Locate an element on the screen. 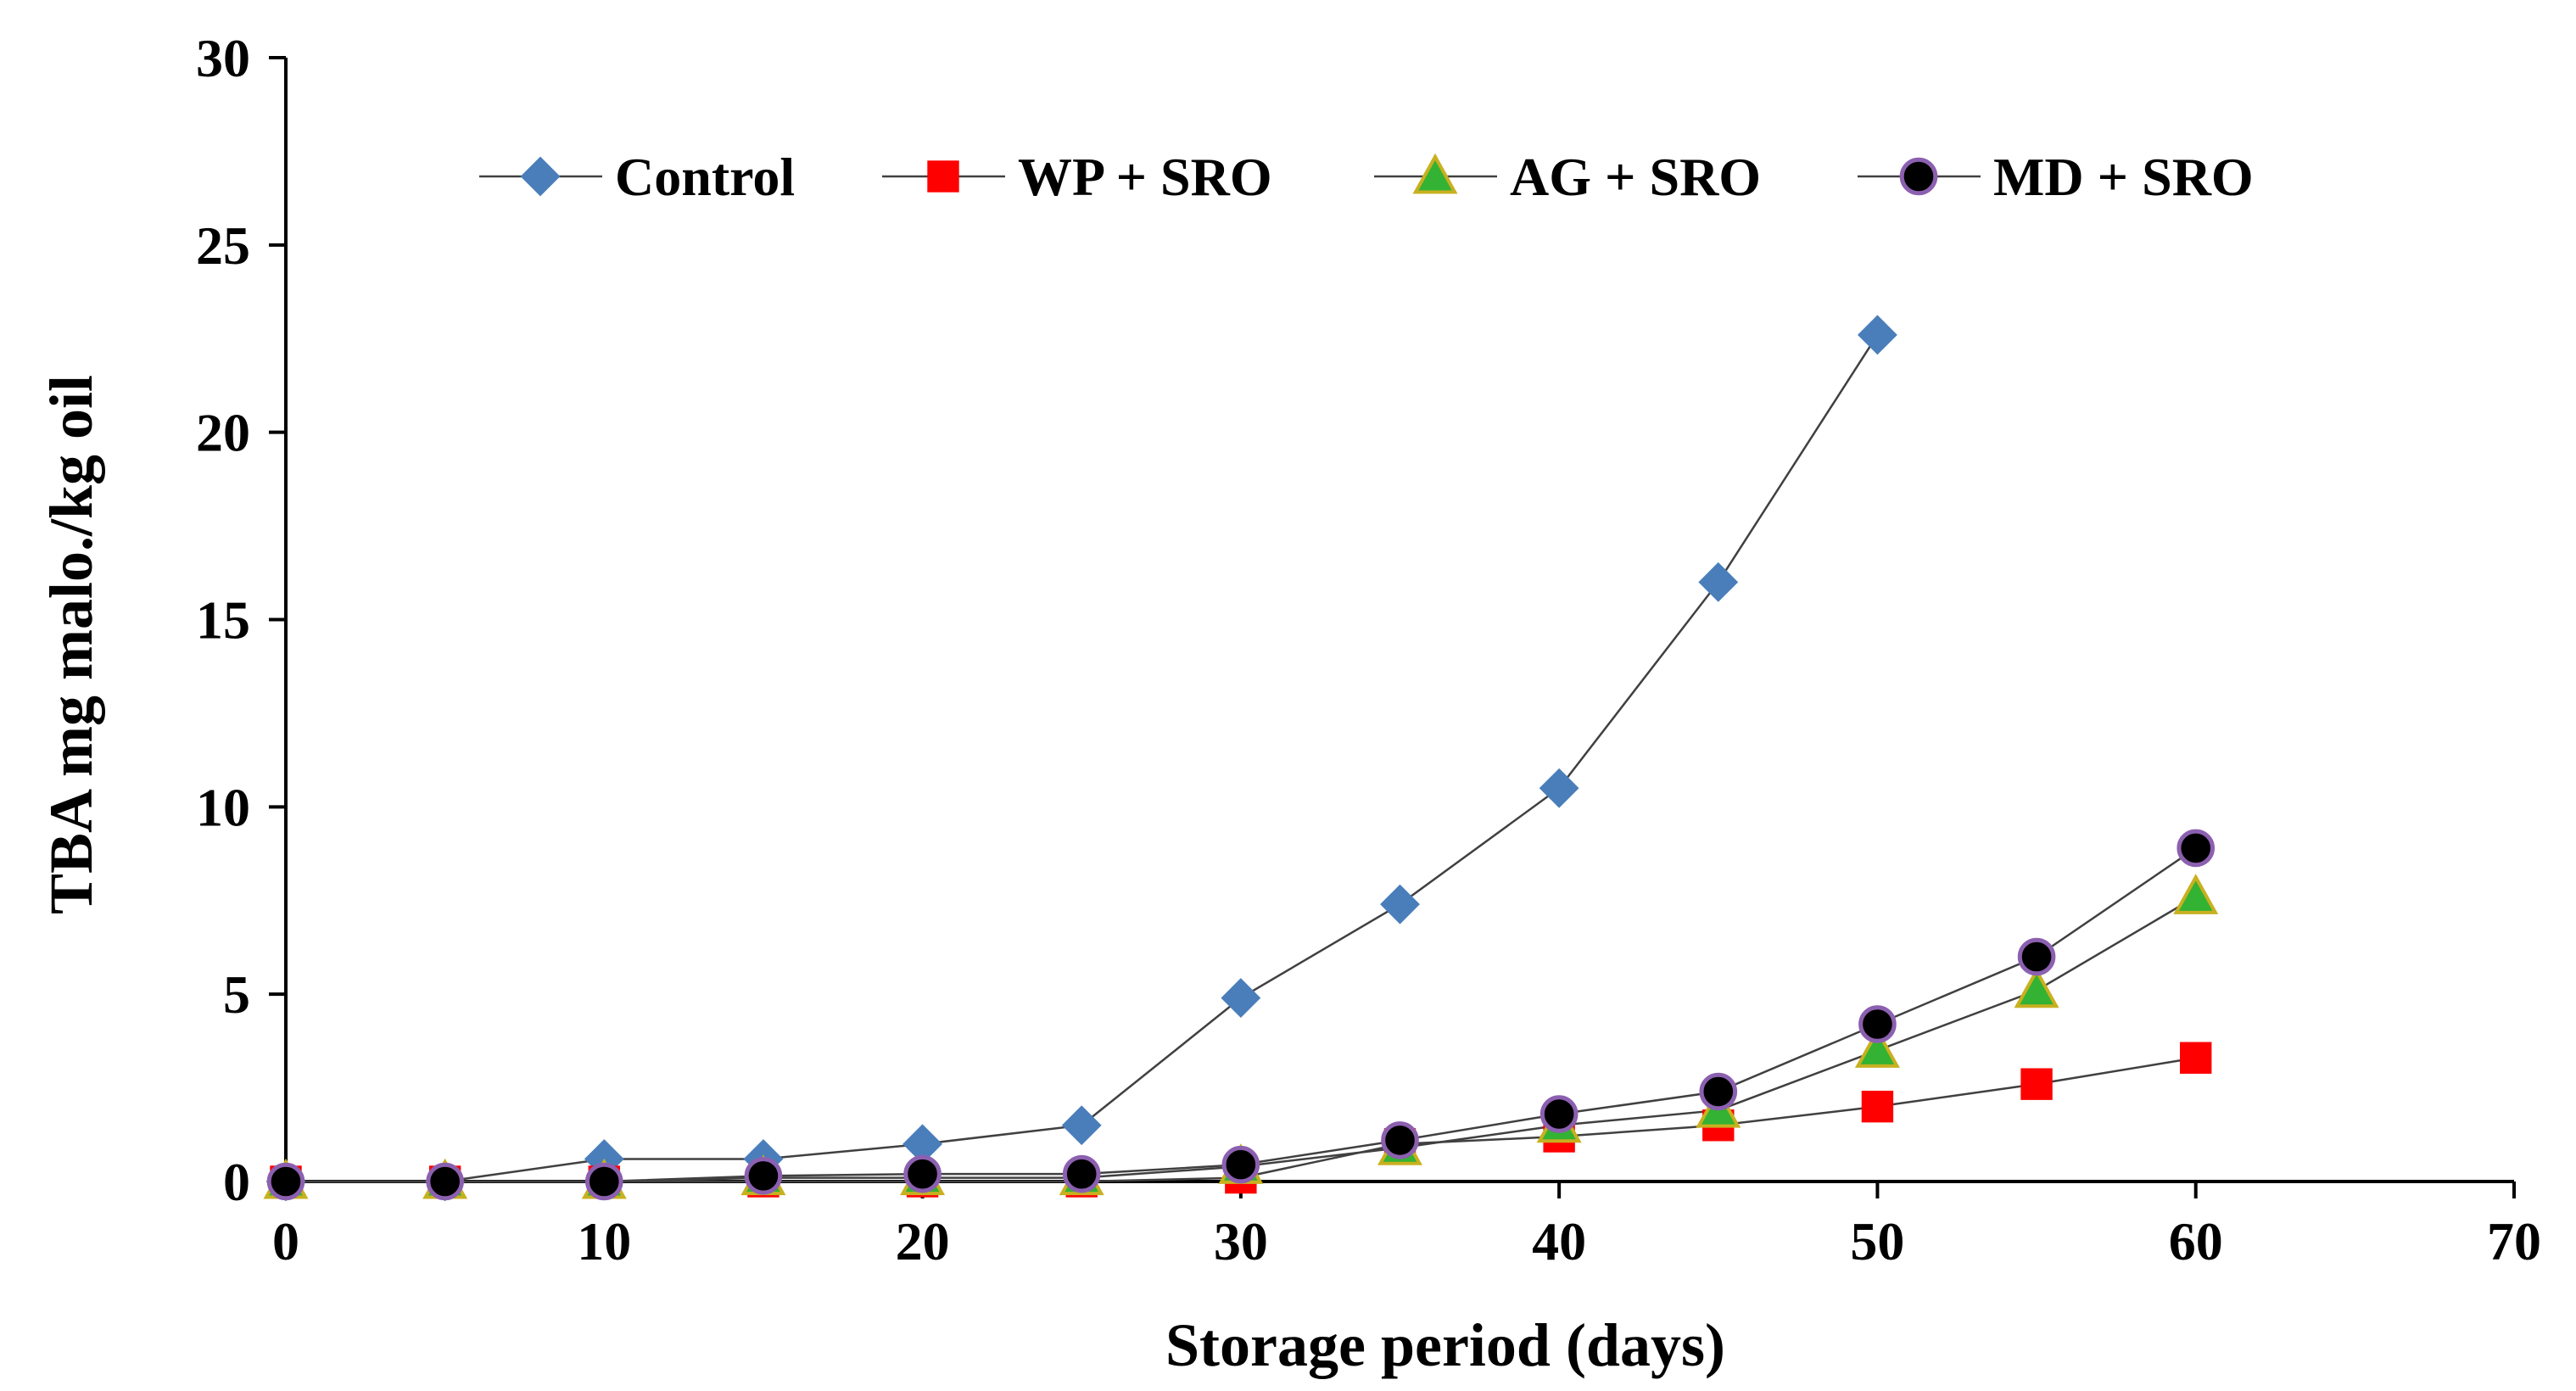 This screenshot has height=1391, width=2576. legend: Control WP + SRO AG + SRO MD + SRO is located at coordinates (1366, 177).